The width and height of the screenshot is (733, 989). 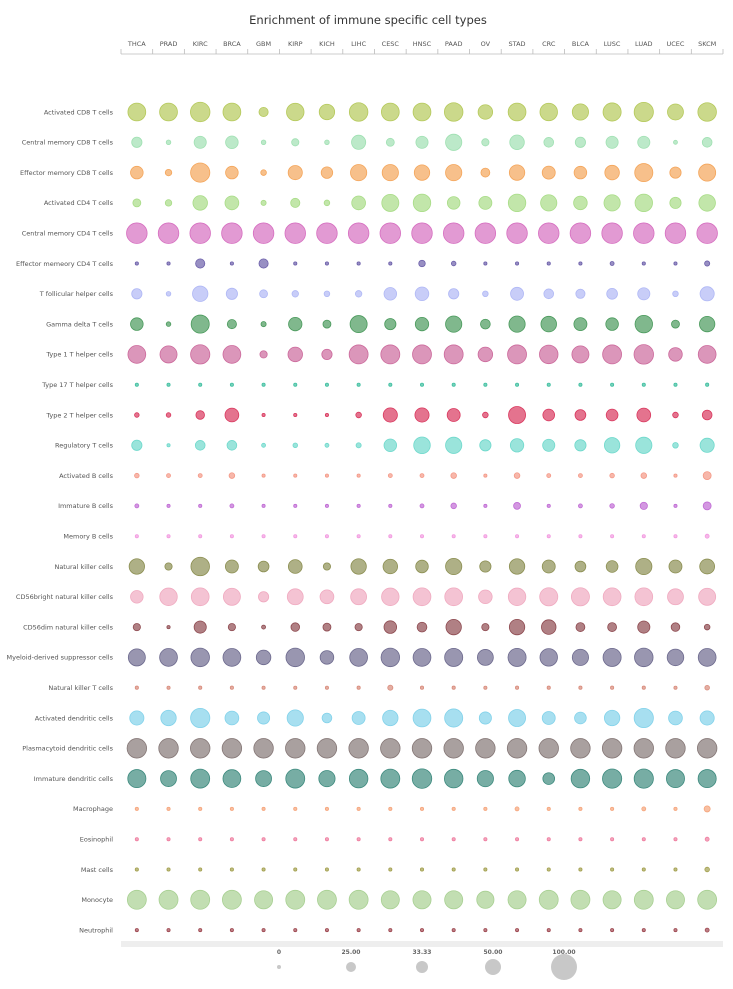 I want to click on bubble-natural-killer-cells-gbm, so click(x=263, y=566).